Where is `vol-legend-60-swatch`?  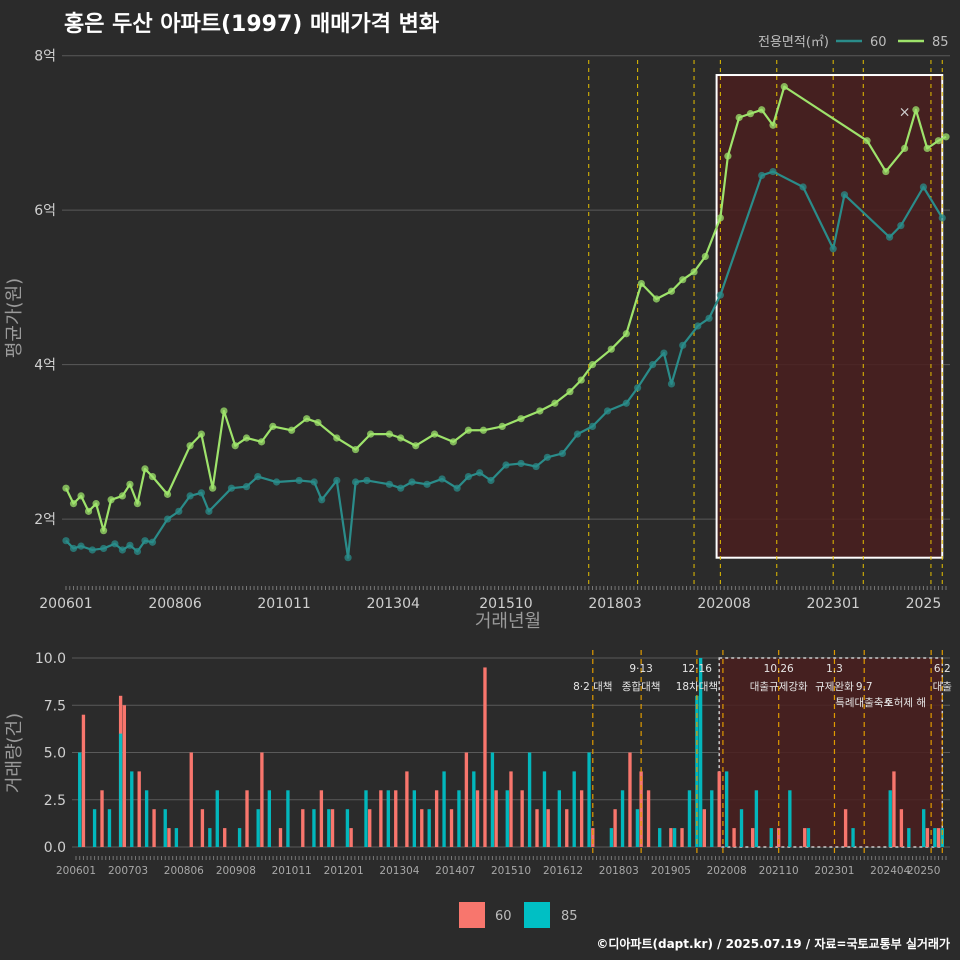 vol-legend-60-swatch is located at coordinates (472, 915).